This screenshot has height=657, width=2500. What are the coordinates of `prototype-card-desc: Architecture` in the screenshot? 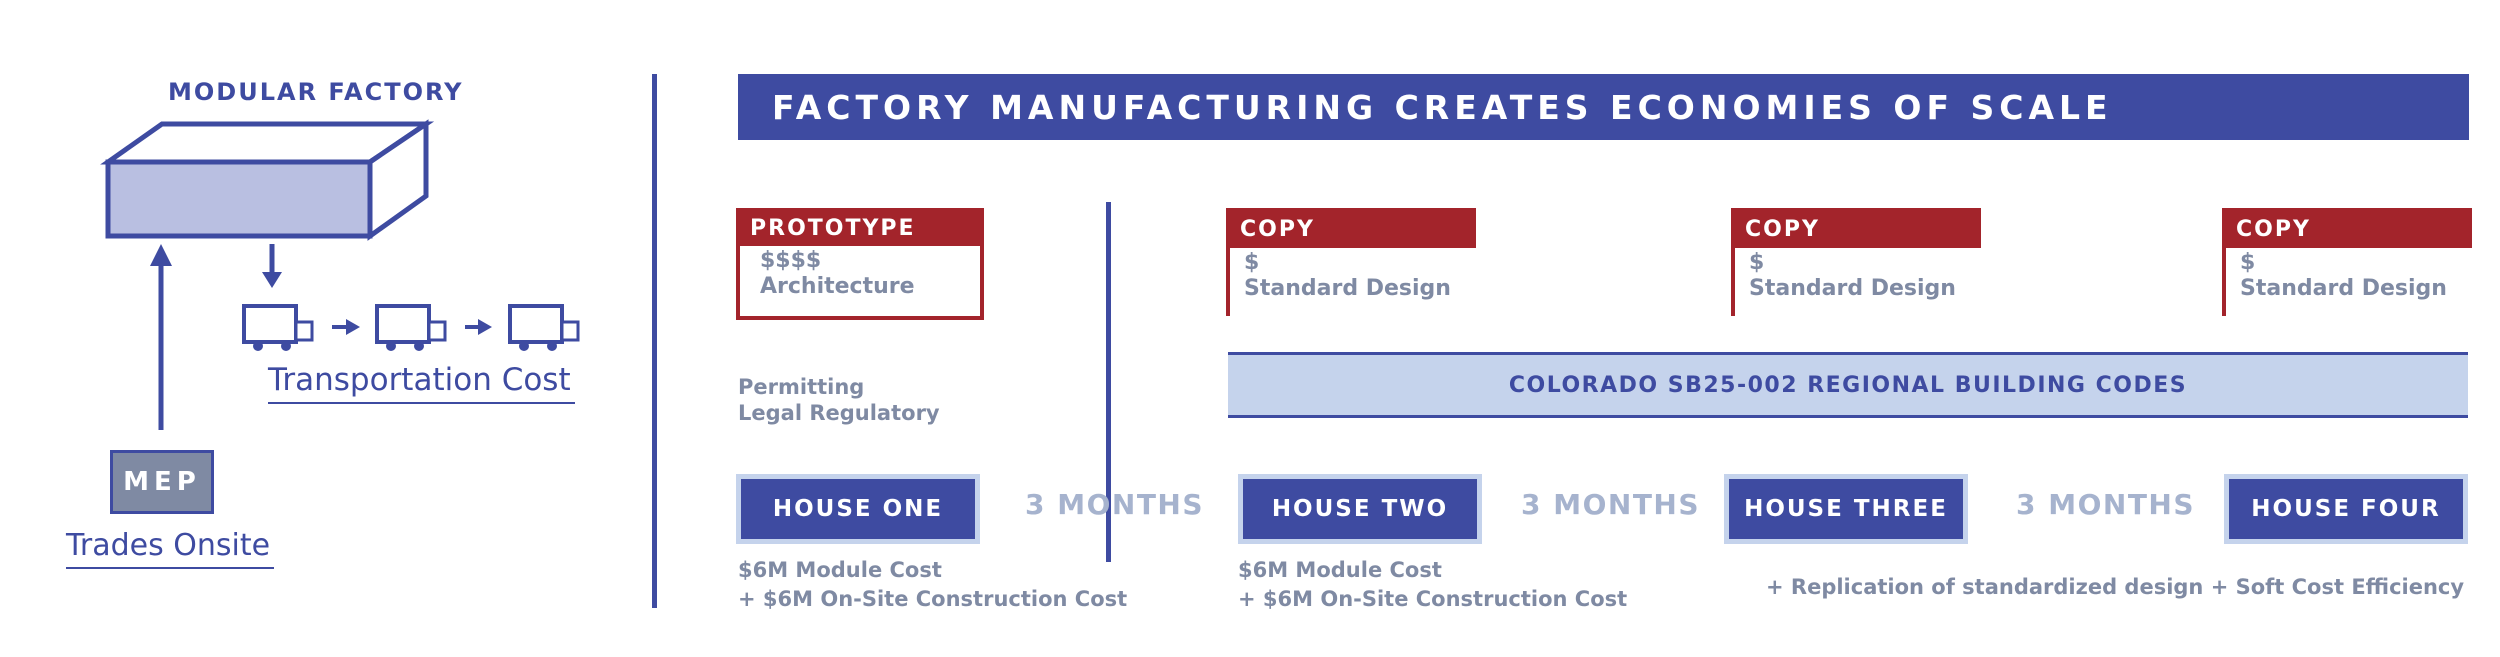 It's located at (837, 286).